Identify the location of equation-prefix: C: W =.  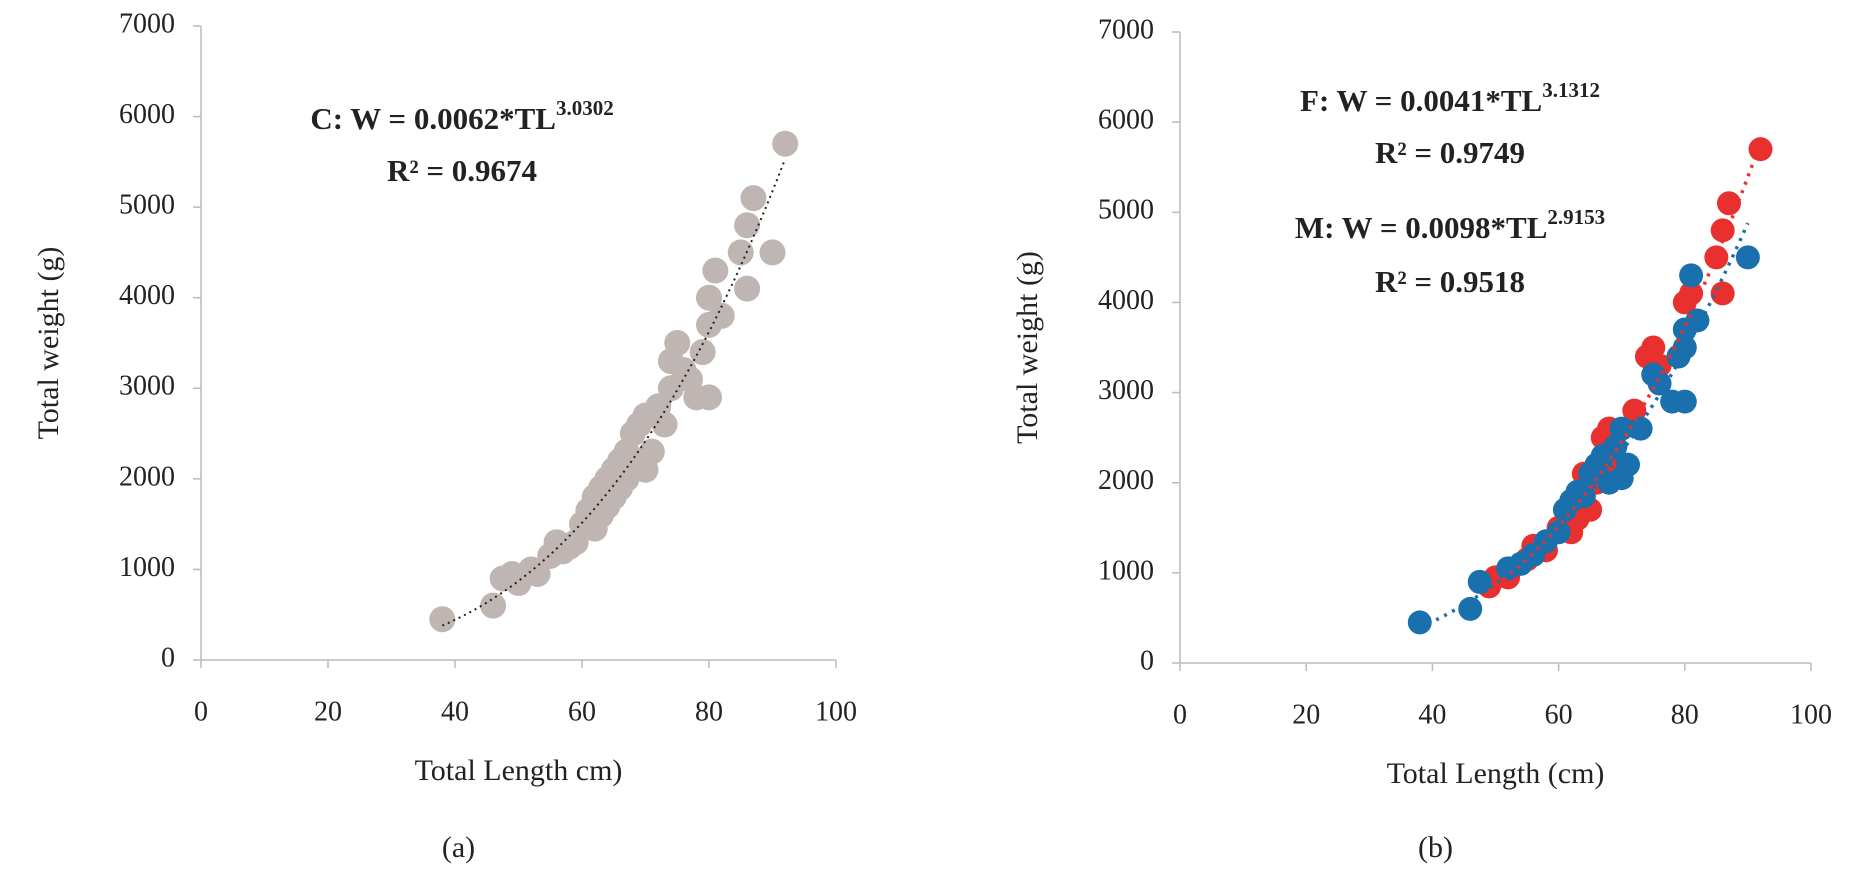
(362, 118).